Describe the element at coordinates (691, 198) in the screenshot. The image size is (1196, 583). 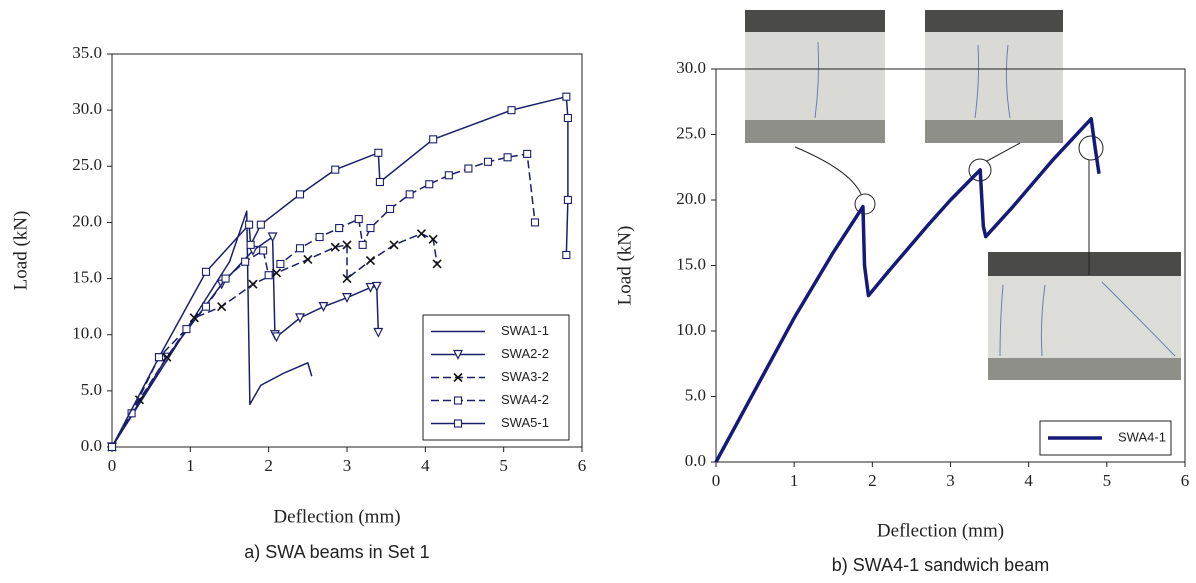
I see `y-tick-label: 20.0` at that location.